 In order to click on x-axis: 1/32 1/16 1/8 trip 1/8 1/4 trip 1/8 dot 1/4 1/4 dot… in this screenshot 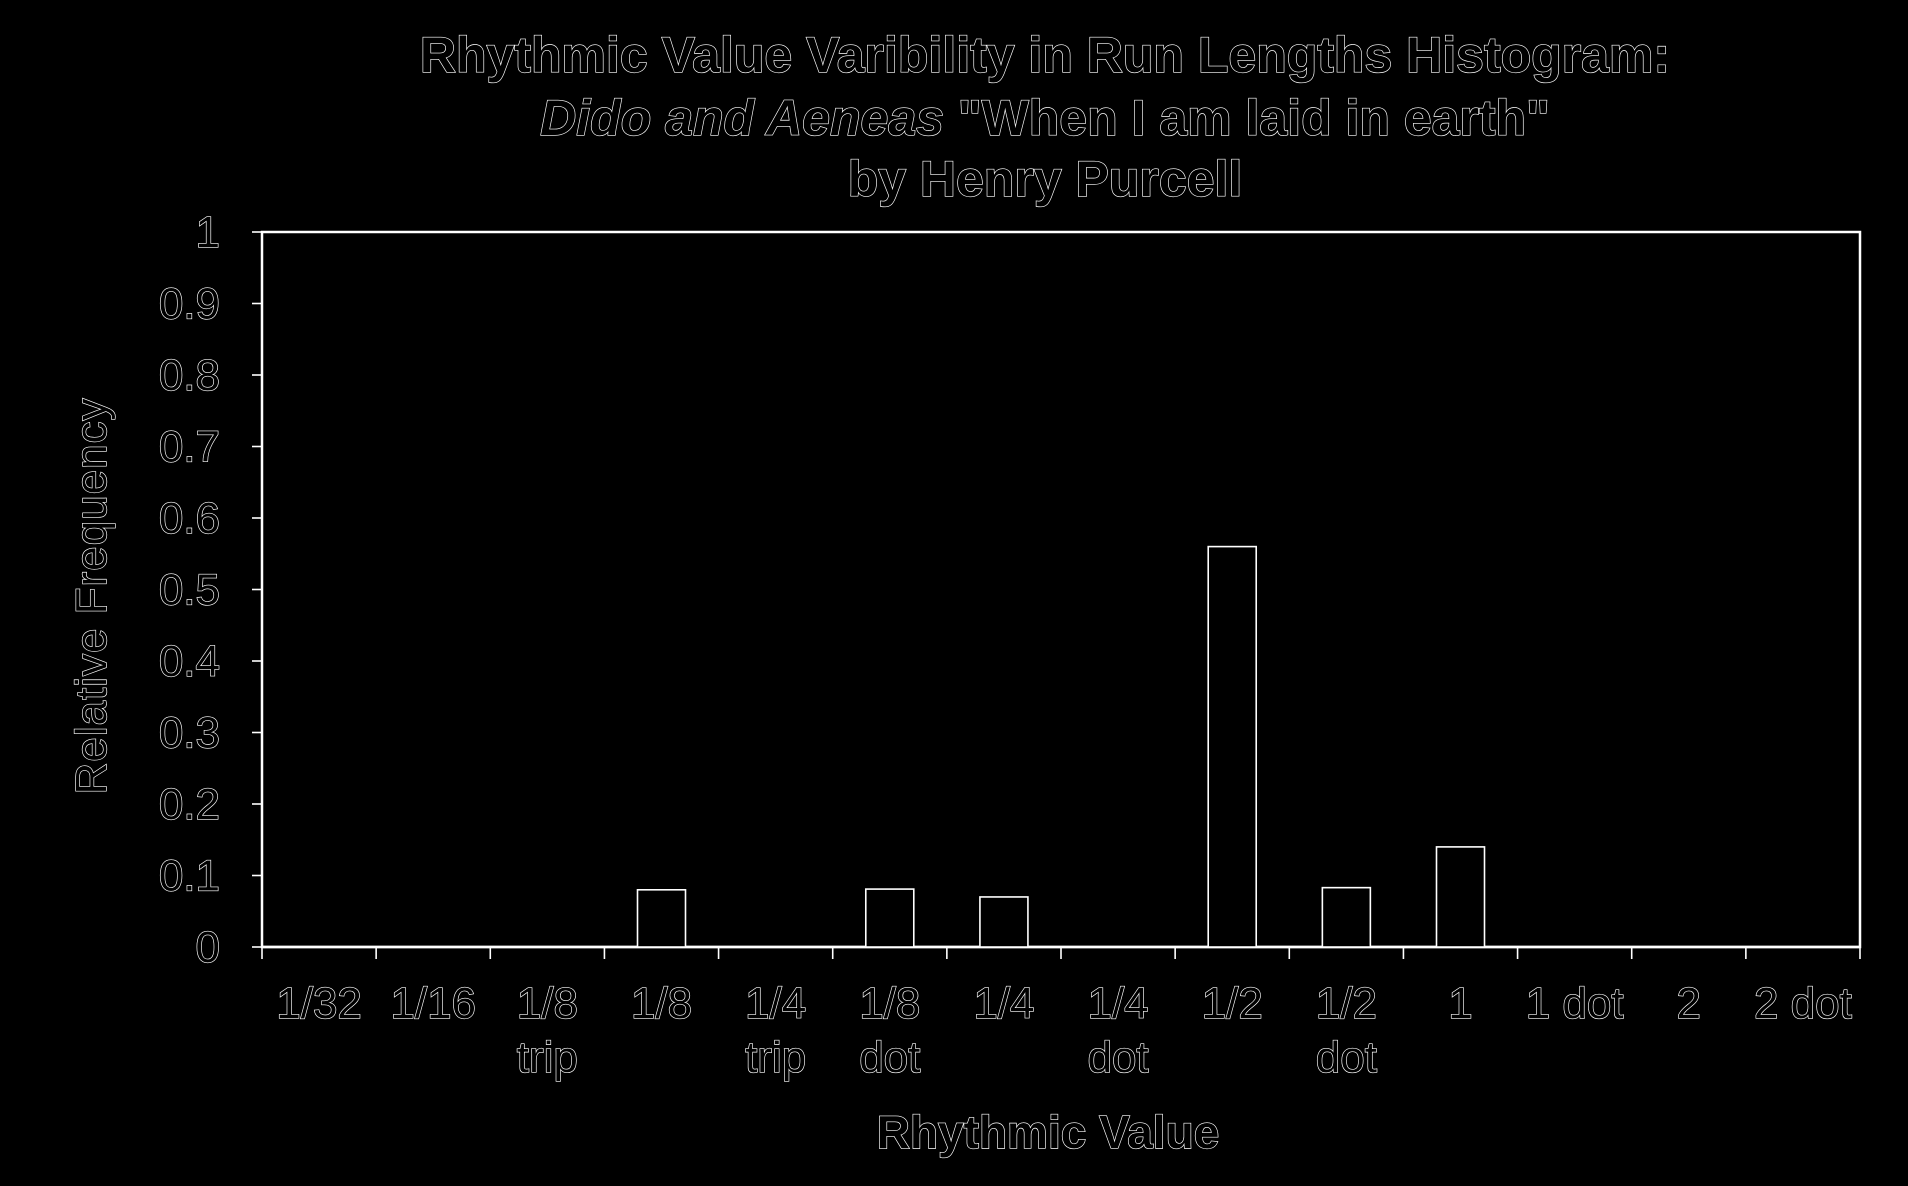, I will do `click(1061, 1014)`.